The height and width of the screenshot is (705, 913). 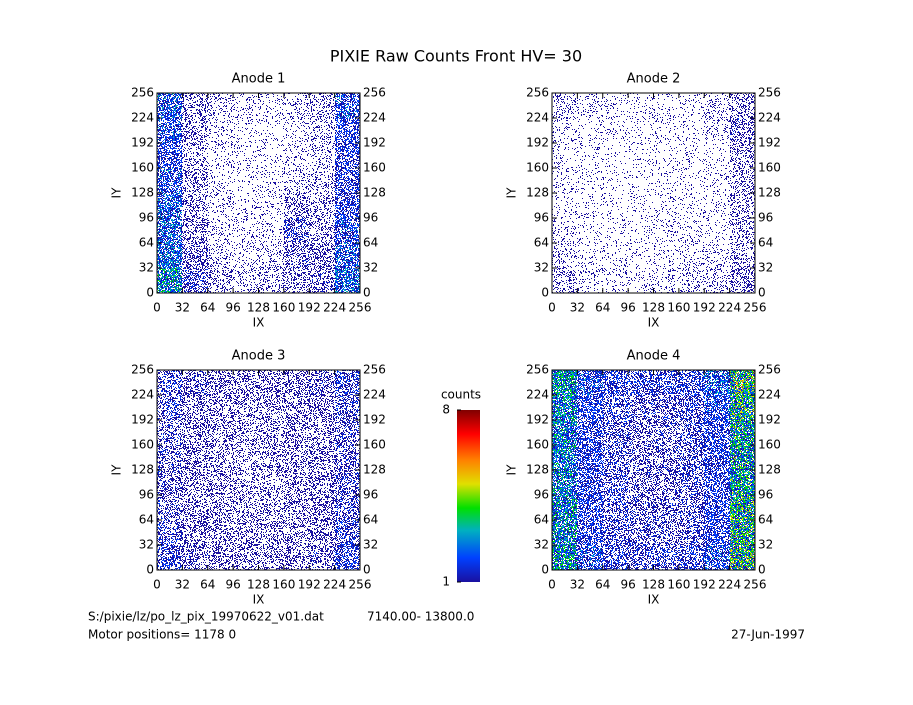 What do you see at coordinates (654, 356) in the screenshot?
I see `panel-title: Anode 4` at bounding box center [654, 356].